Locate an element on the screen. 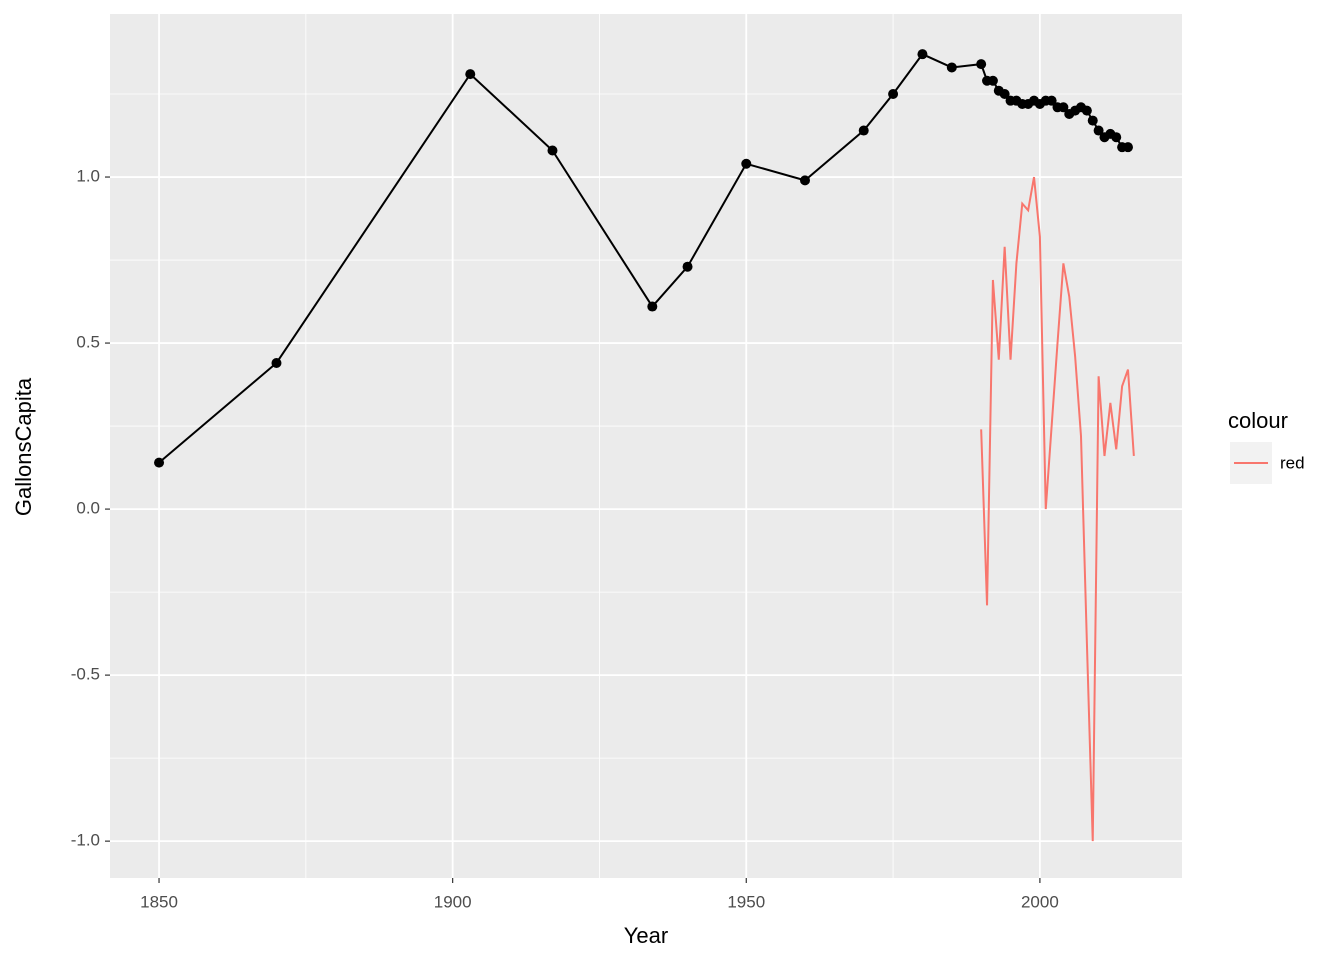 This screenshot has width=1344, height=965. x-tick-label: 1850 is located at coordinates (159, 901).